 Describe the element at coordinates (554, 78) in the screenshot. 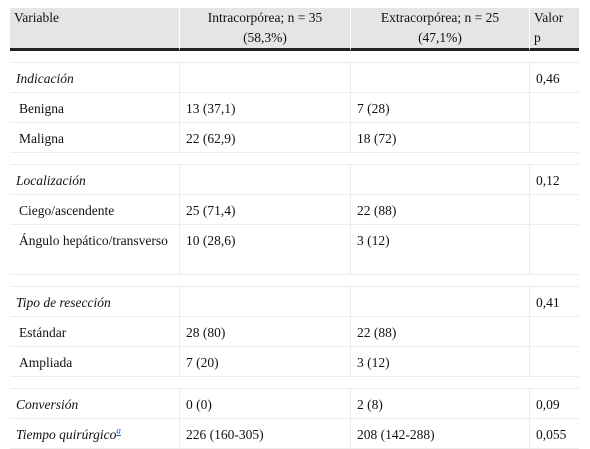

I see `cell-p-value: 0,46` at that location.